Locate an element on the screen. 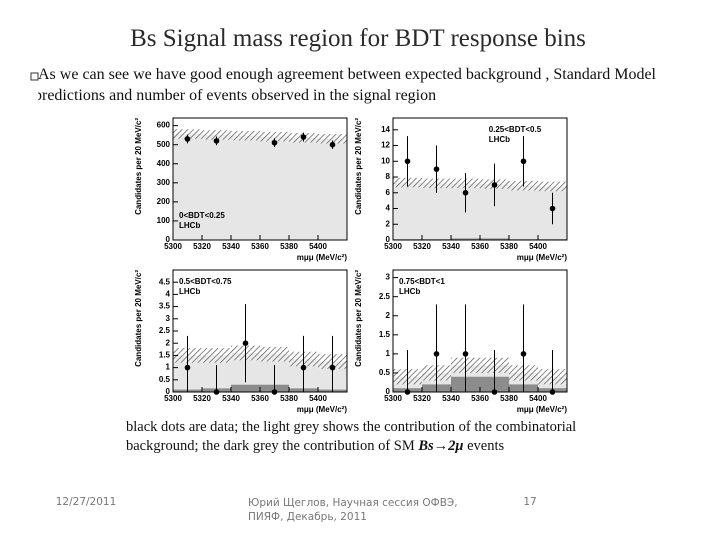 The height and width of the screenshot is (540, 720). y-tick-label: 300 is located at coordinates (164, 182).